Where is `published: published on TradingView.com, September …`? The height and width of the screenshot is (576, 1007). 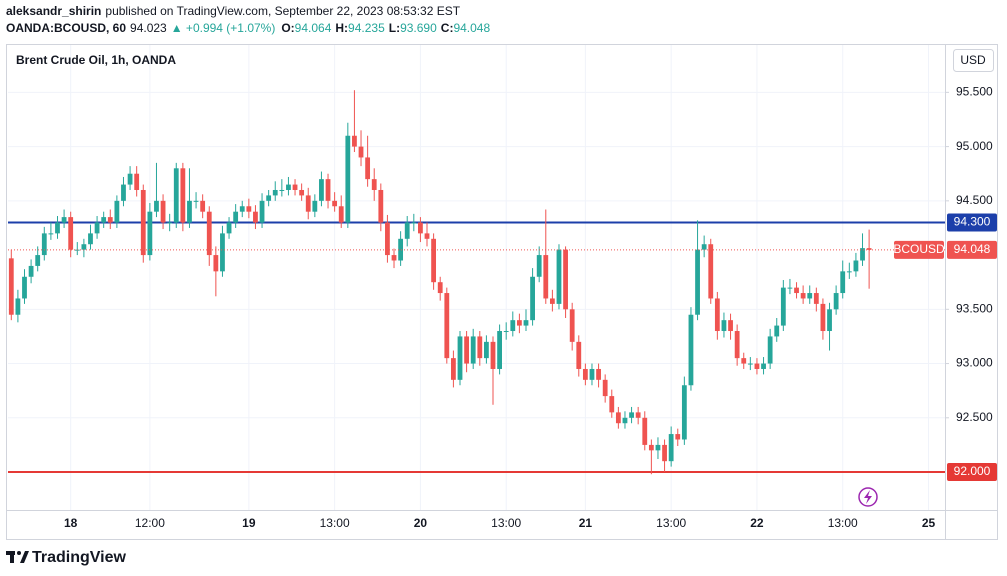 published: published on TradingView.com, September … is located at coordinates (282, 11).